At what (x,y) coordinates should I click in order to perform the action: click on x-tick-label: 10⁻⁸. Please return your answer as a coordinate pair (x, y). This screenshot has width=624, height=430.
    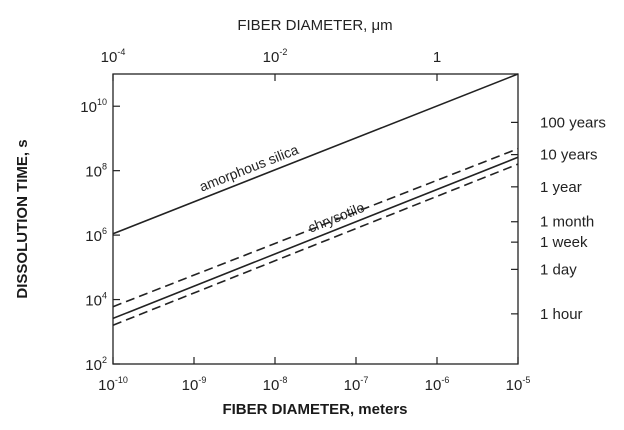
    Looking at the image, I should click on (275, 384).